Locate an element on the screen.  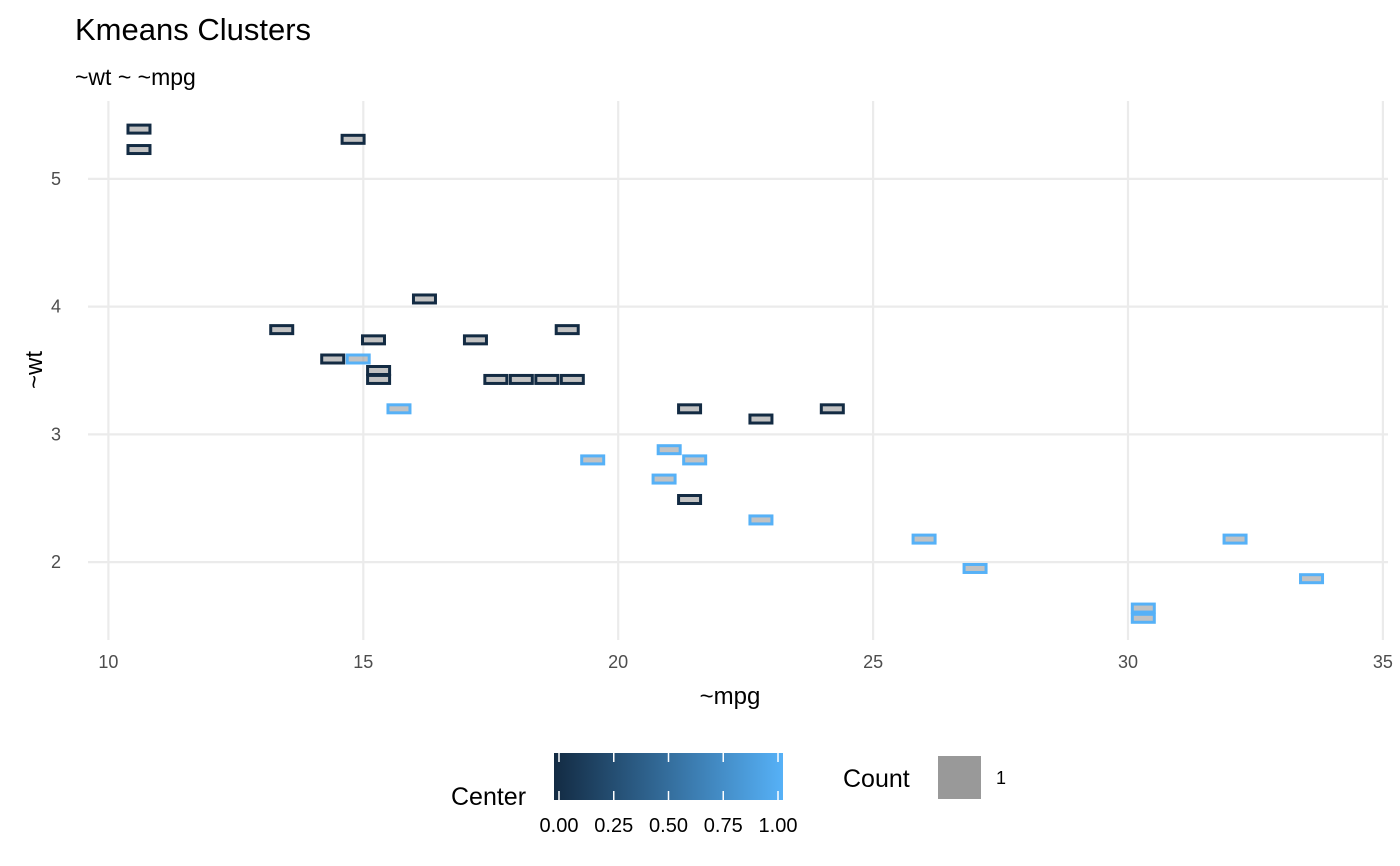
x-tick-label: 30 is located at coordinates (1128, 662).